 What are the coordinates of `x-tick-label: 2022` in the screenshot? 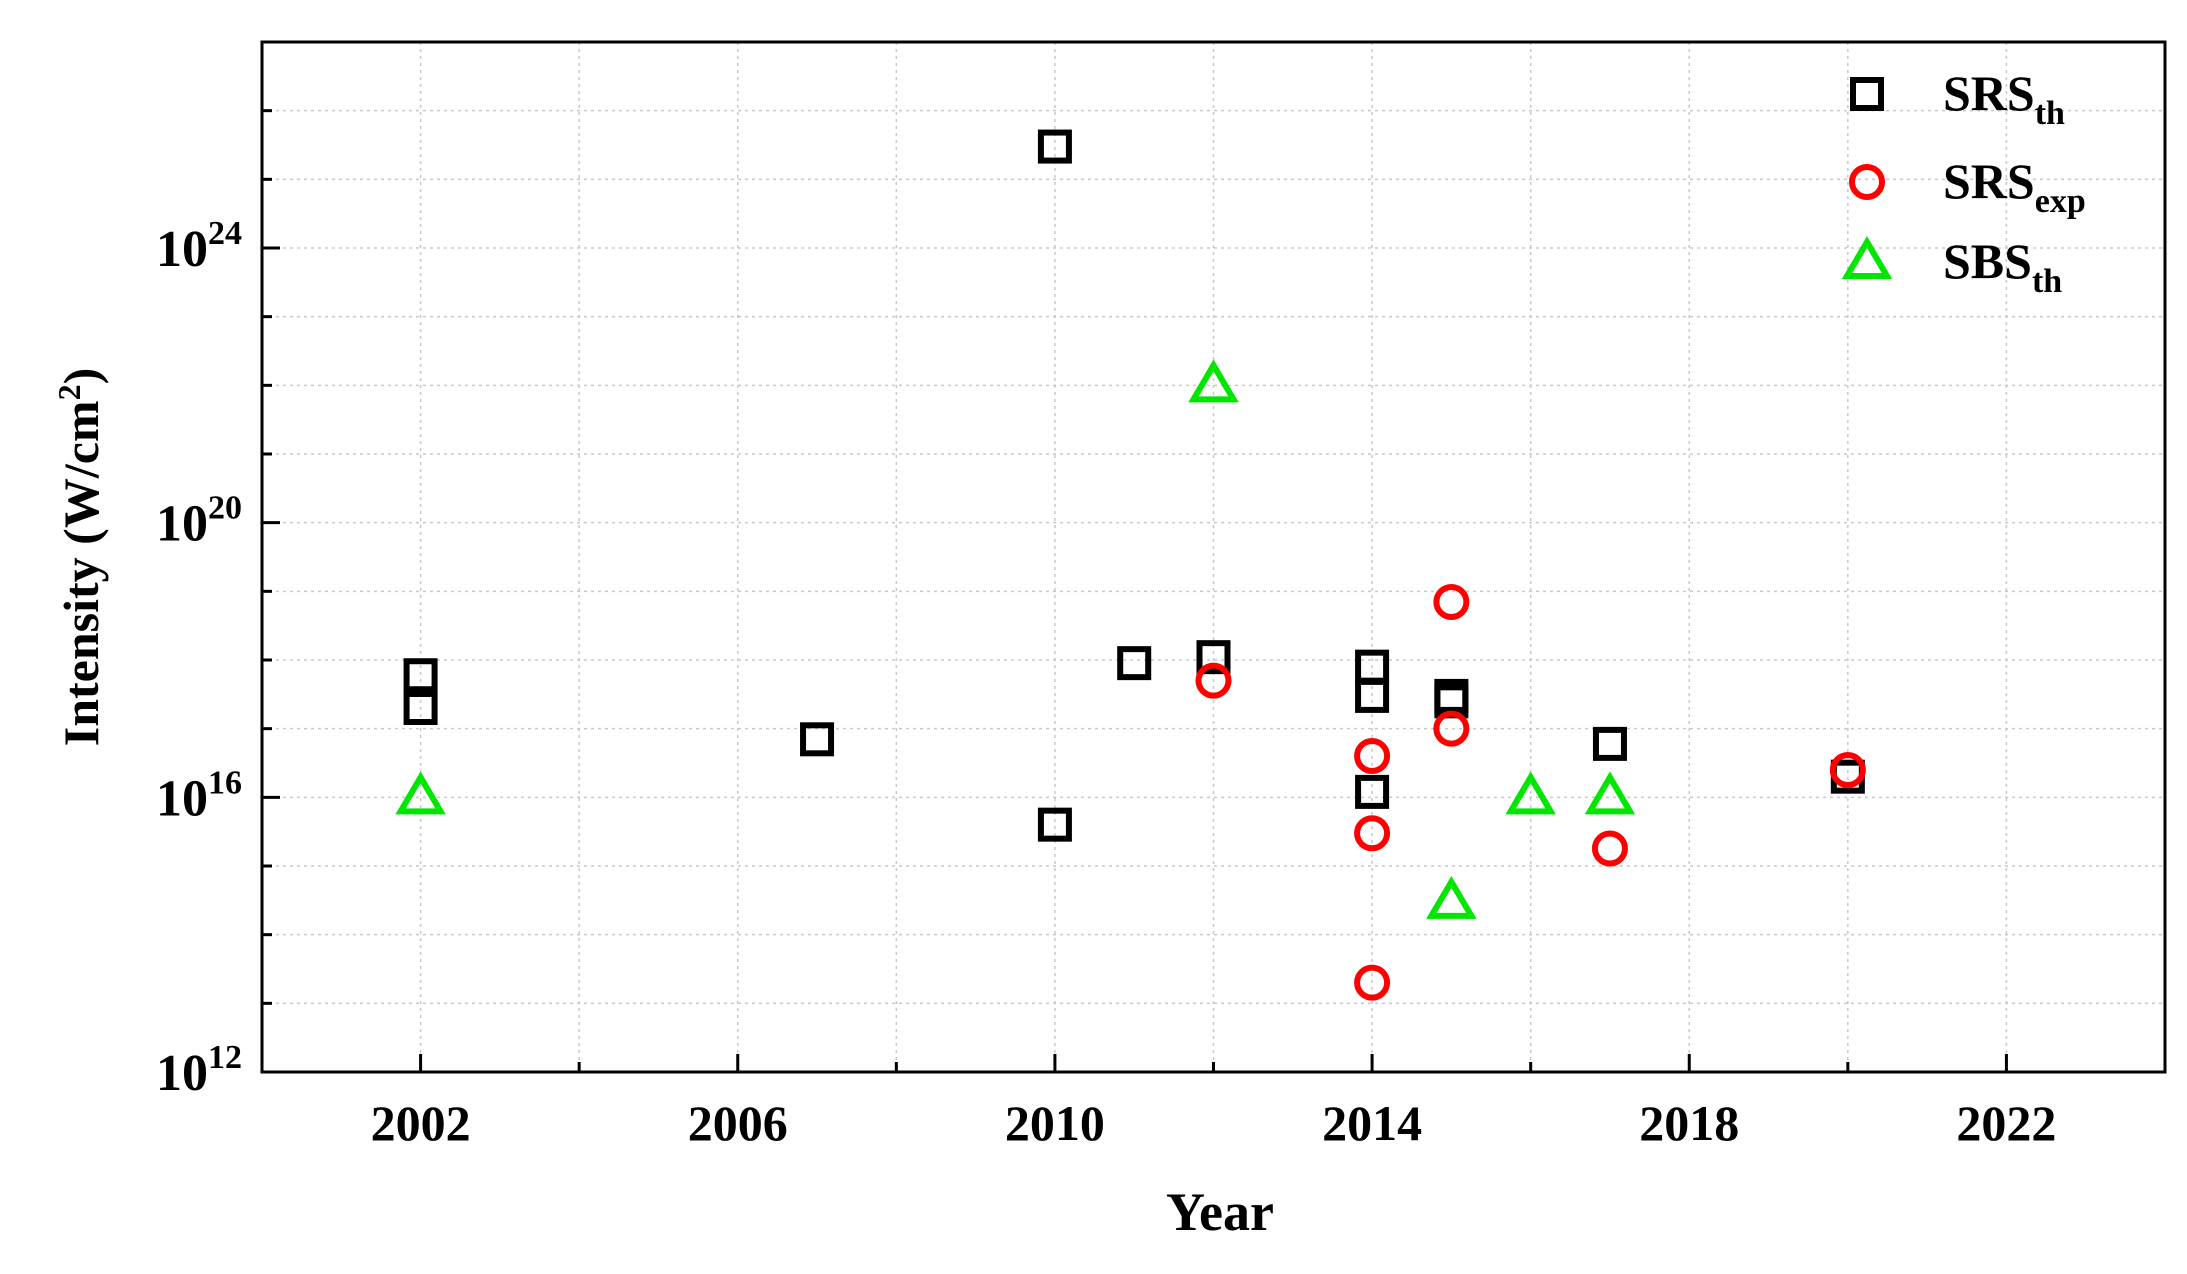 It's located at (2006, 1123).